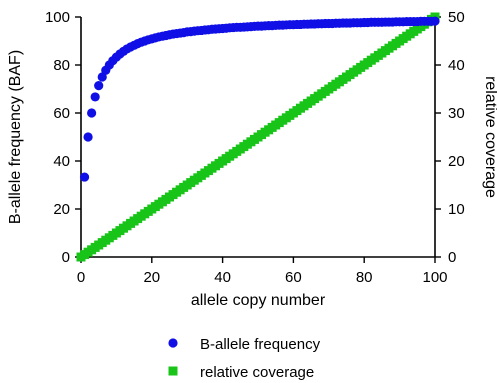 The height and width of the screenshot is (383, 497). What do you see at coordinates (222, 277) in the screenshot?
I see `x-tick-label: 40` at bounding box center [222, 277].